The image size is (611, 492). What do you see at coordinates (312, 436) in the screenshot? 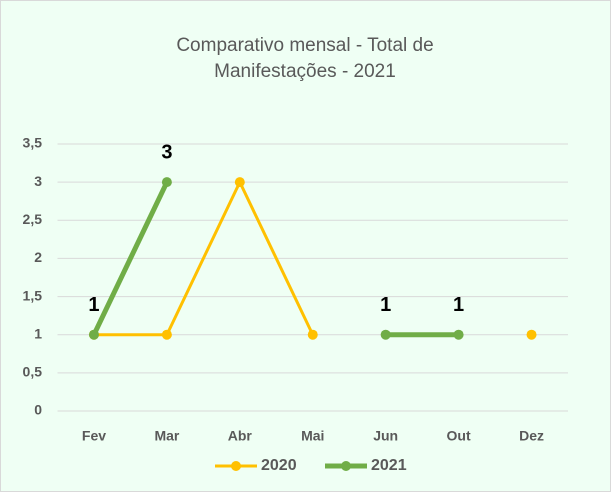
I see `x-tick-label: Mai` at bounding box center [312, 436].